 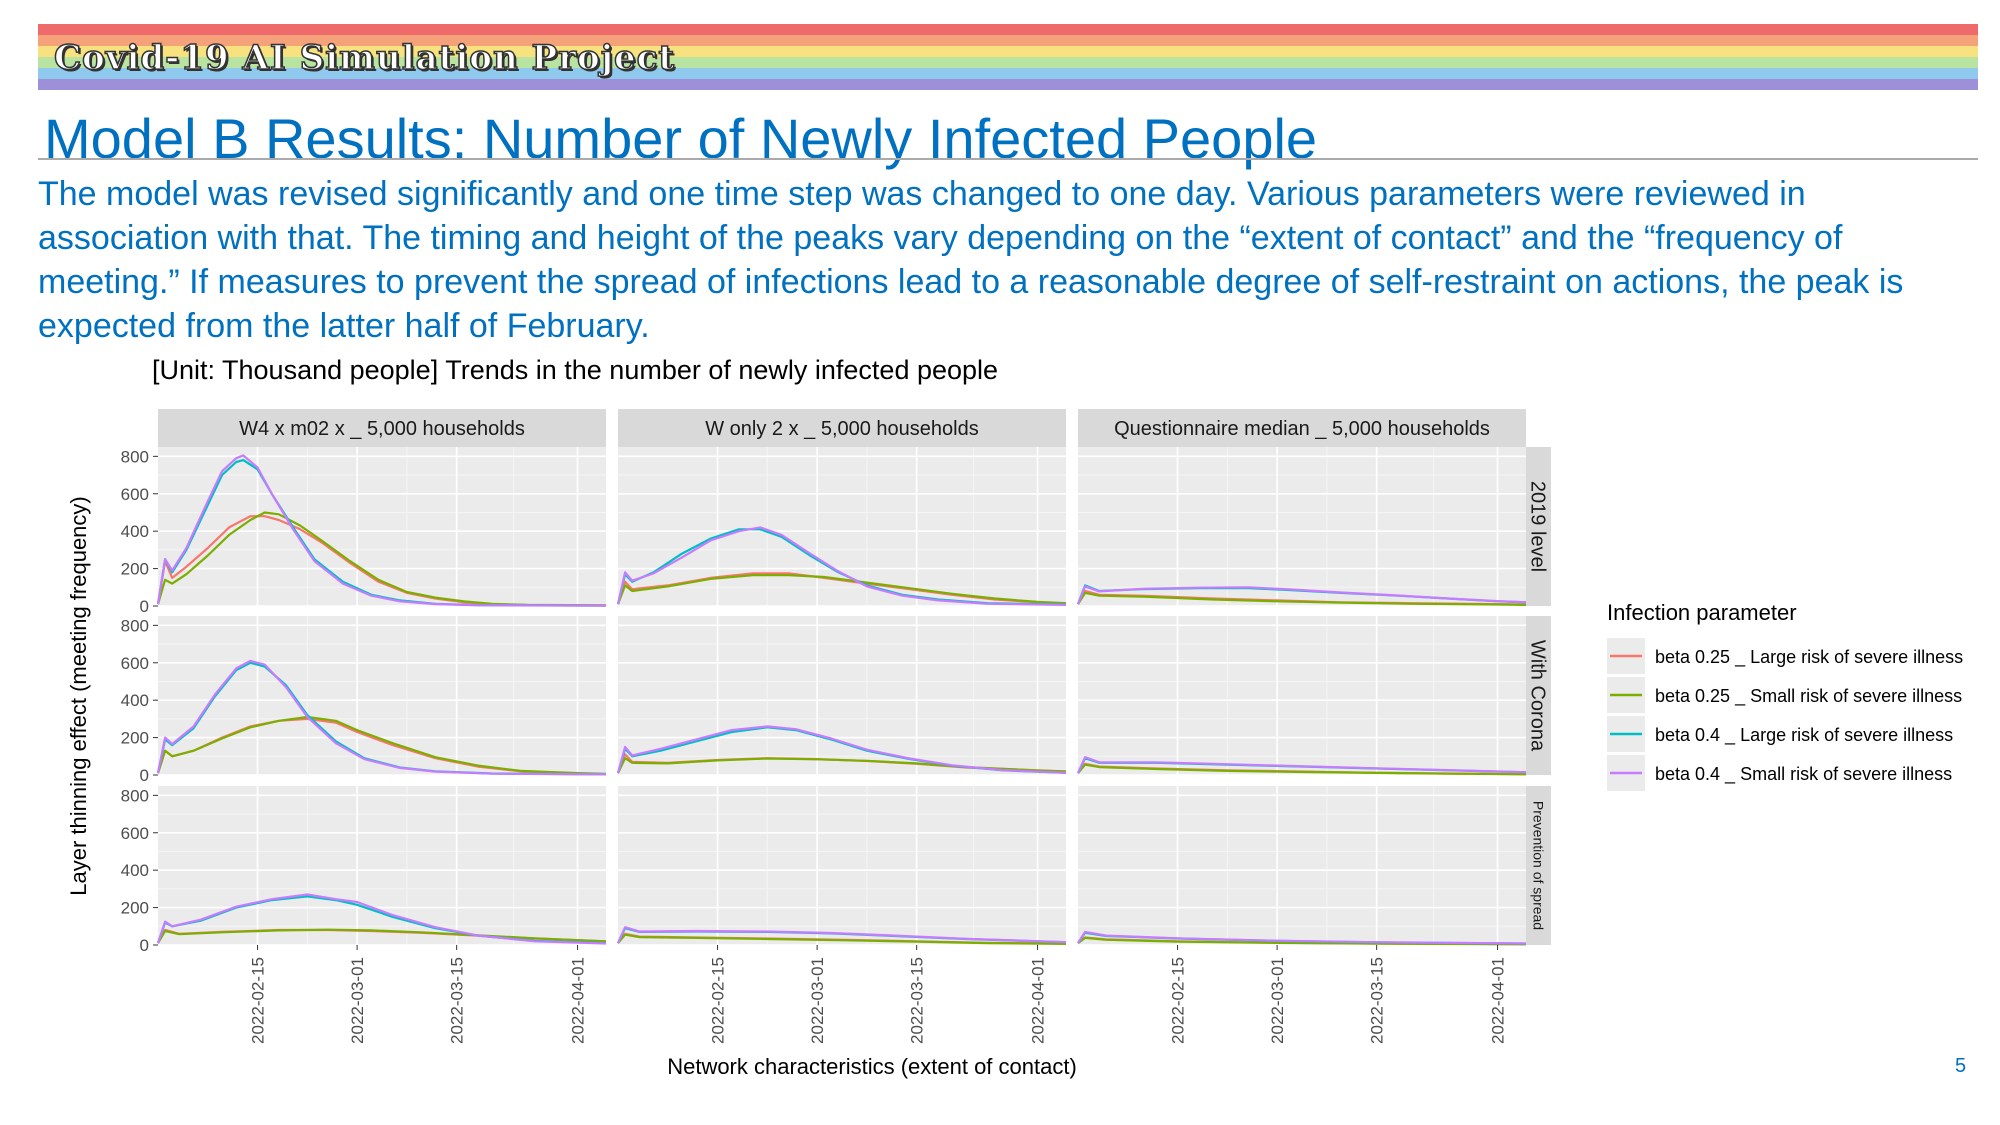 What do you see at coordinates (1809, 657) in the screenshot?
I see `legend-label: beta 0.25 _ Large risk of severe illness` at bounding box center [1809, 657].